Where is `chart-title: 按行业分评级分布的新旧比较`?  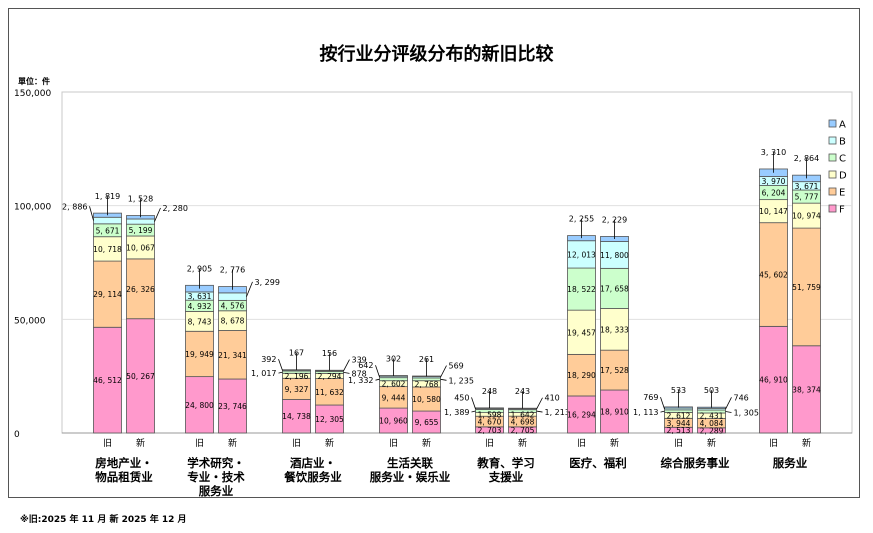 chart-title: 按行业分评级分布的新旧比较 is located at coordinates (436, 54).